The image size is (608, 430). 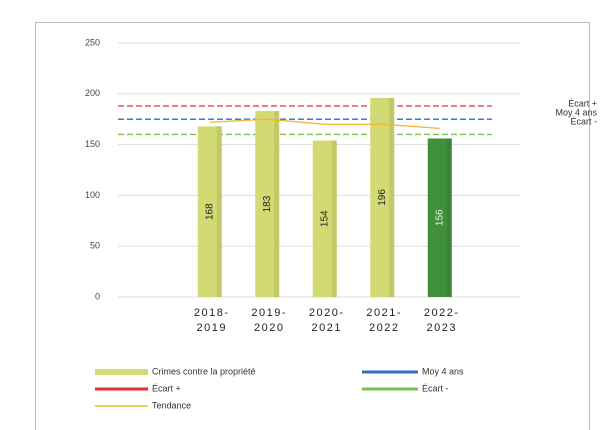 I want to click on y-tick-label: 50, so click(x=95, y=246).